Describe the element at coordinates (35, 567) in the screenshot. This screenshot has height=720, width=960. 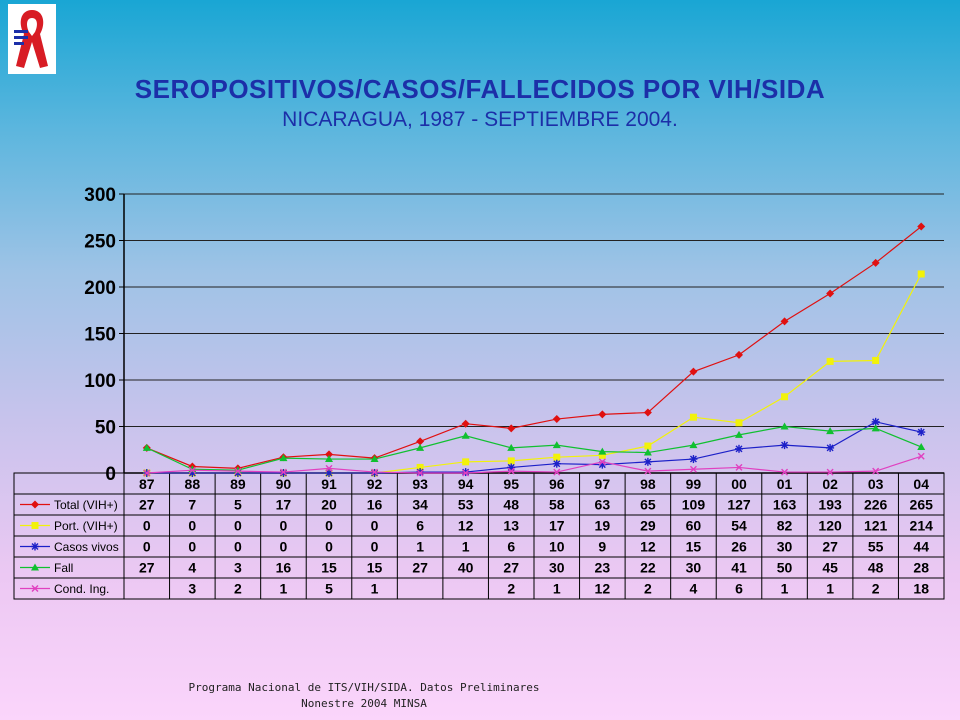
I see `legend-marker-fall` at that location.